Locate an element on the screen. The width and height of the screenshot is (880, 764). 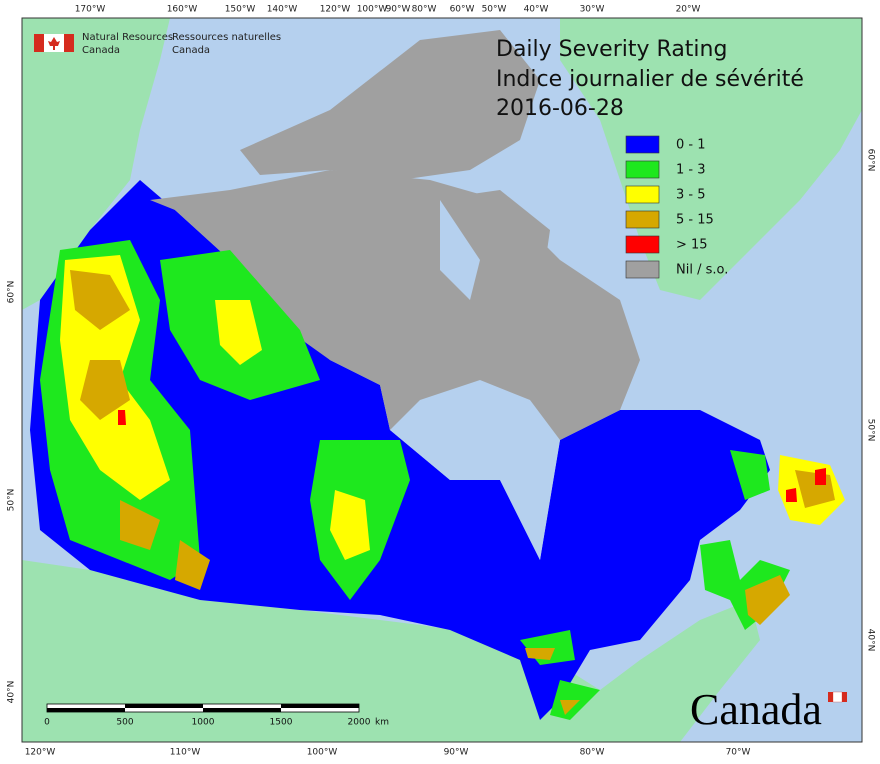
scale-unit: km is located at coordinates (382, 723).